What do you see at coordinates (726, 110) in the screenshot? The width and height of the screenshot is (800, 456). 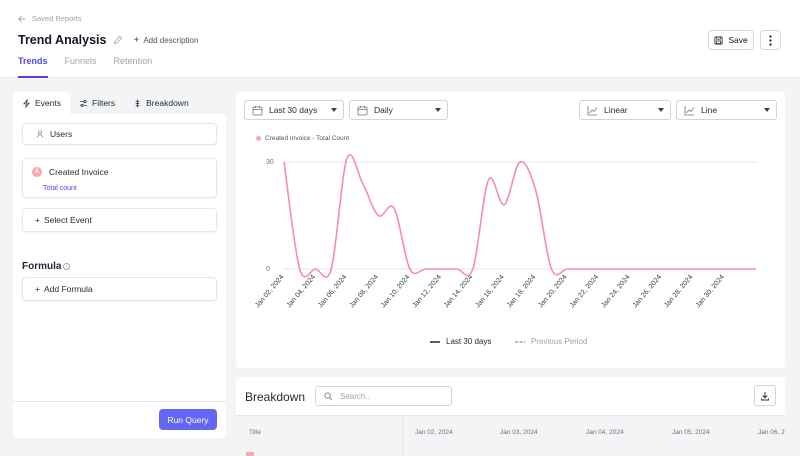 I see `chart-type-dropdown: Line` at bounding box center [726, 110].